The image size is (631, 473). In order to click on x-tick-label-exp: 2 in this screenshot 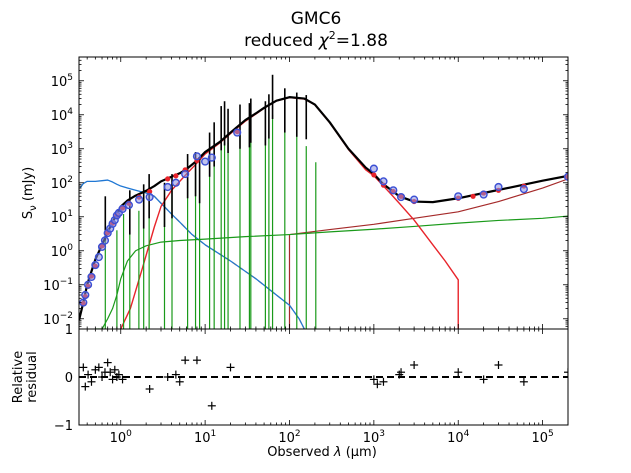, I will do `click(298, 434)`.